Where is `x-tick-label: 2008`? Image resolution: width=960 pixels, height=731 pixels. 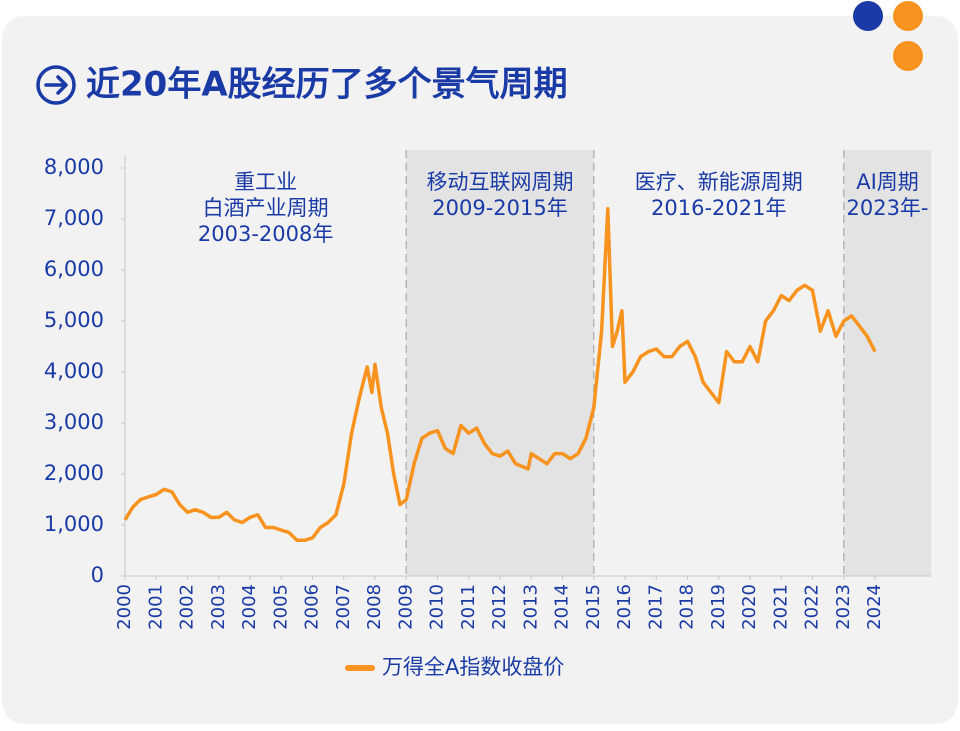 x-tick-label: 2008 is located at coordinates (374, 607).